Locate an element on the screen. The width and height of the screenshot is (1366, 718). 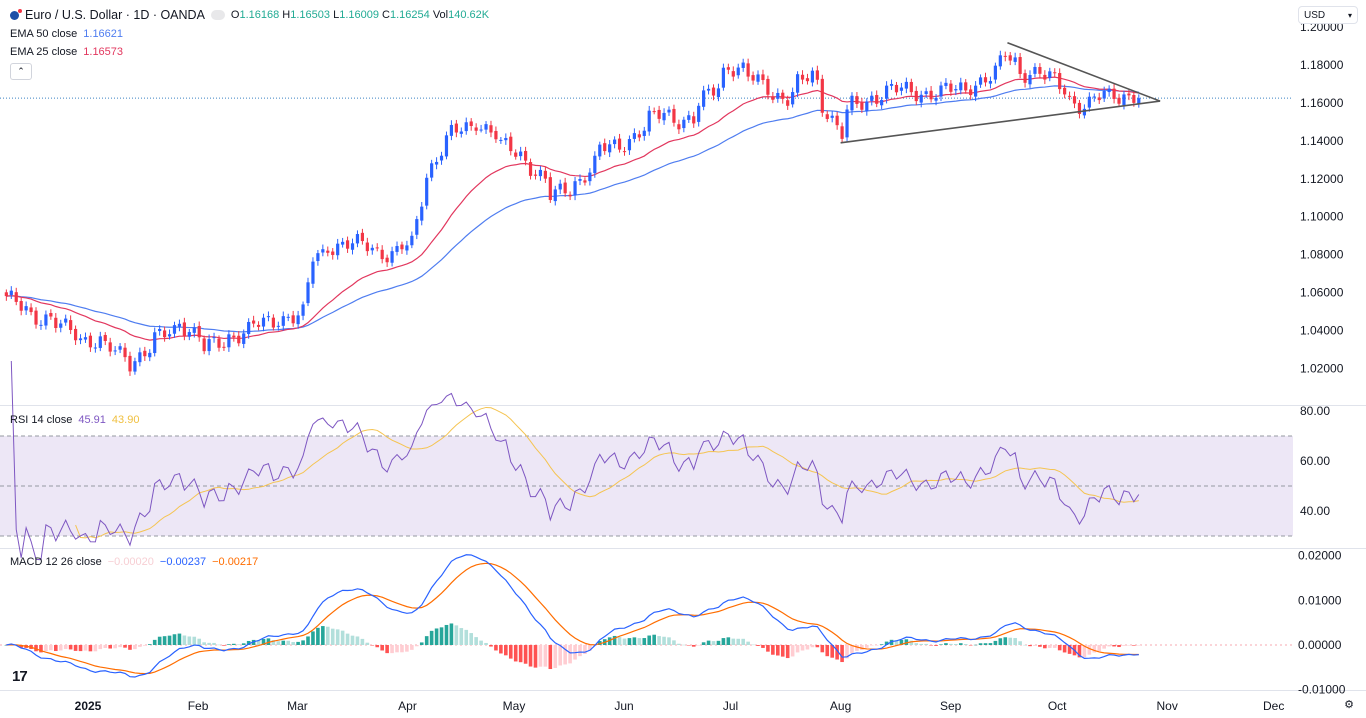
currency-dropdown: USD ▾ is located at coordinates (1328, 15).